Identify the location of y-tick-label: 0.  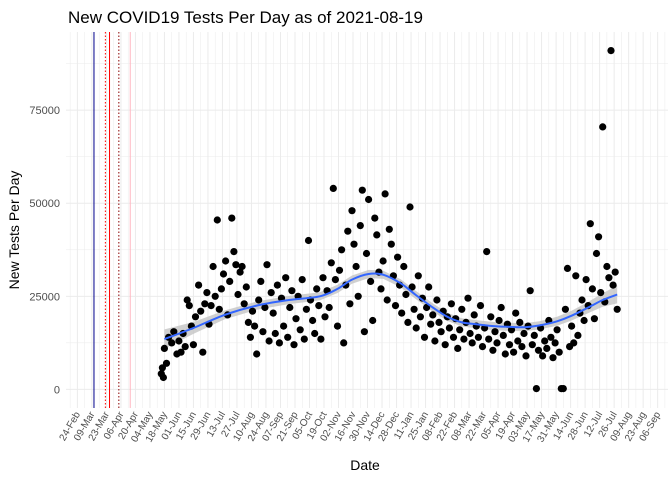
(57, 390).